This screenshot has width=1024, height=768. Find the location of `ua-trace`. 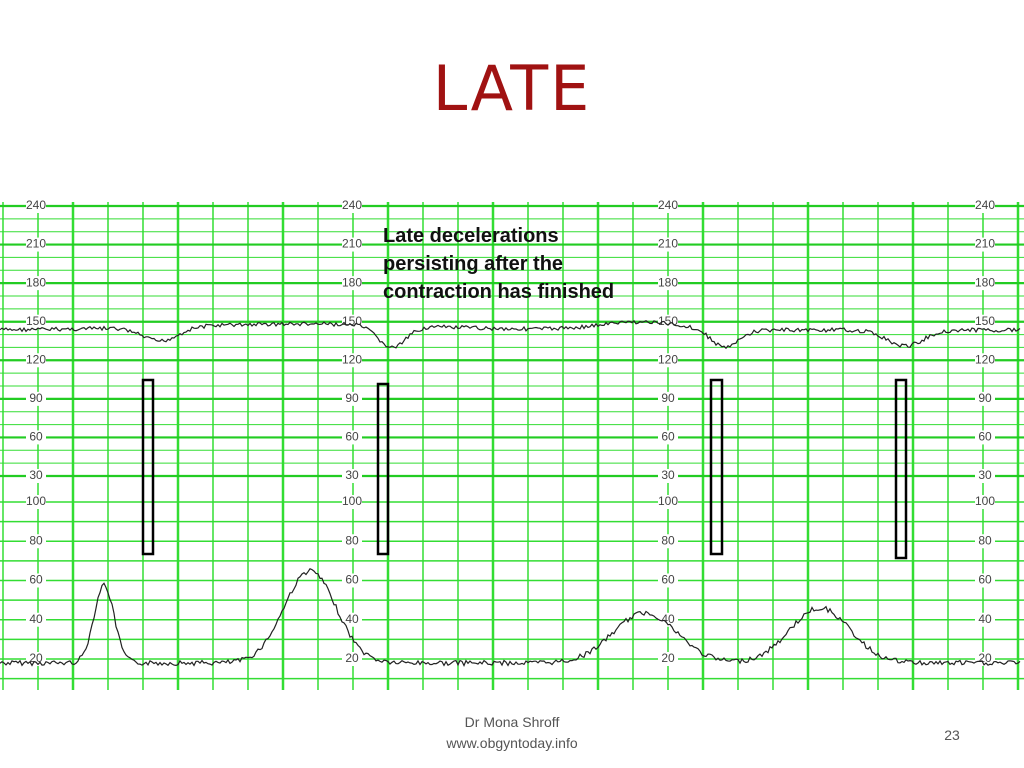

ua-trace is located at coordinates (510, 617).